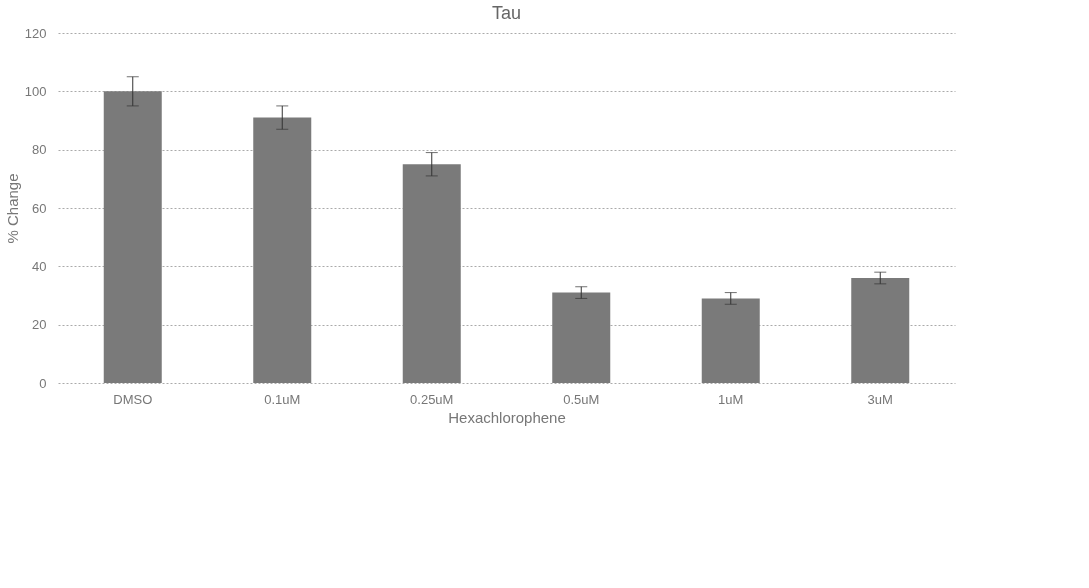  Describe the element at coordinates (581, 399) in the screenshot. I see `x-tick-label: 0.5uM` at that location.